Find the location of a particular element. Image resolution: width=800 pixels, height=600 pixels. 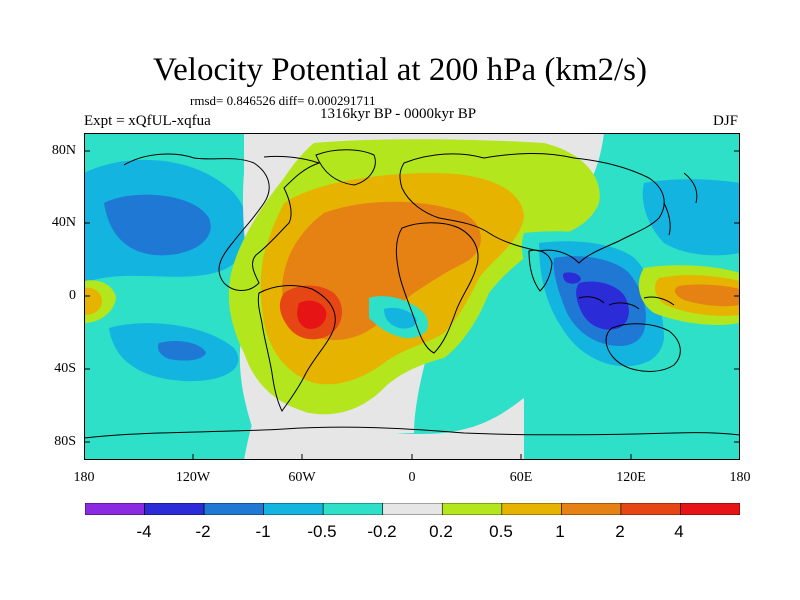

colorbar-label-p1: 1 is located at coordinates (560, 531).